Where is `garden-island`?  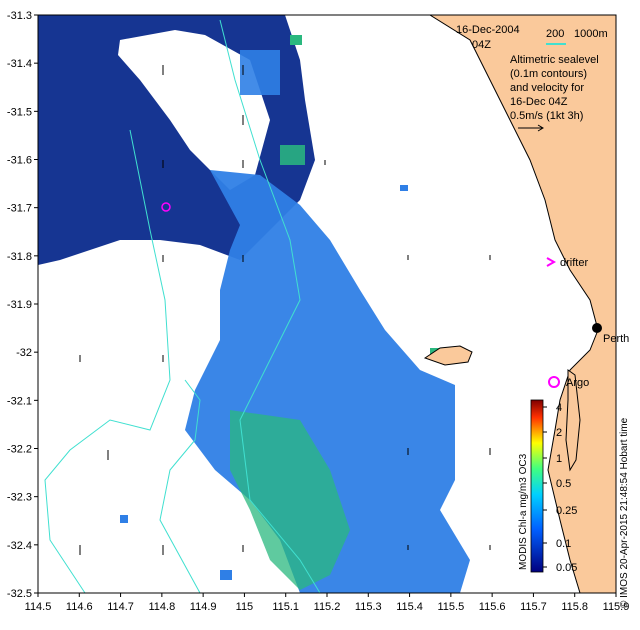 garden-island is located at coordinates (573, 420).